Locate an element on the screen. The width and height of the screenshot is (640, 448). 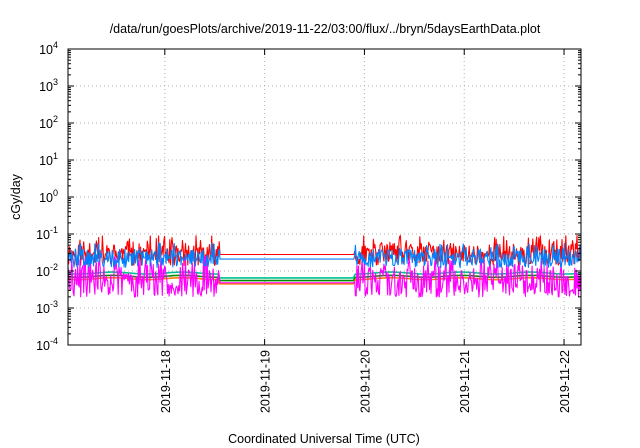
series-group is located at coordinates (324, 266).